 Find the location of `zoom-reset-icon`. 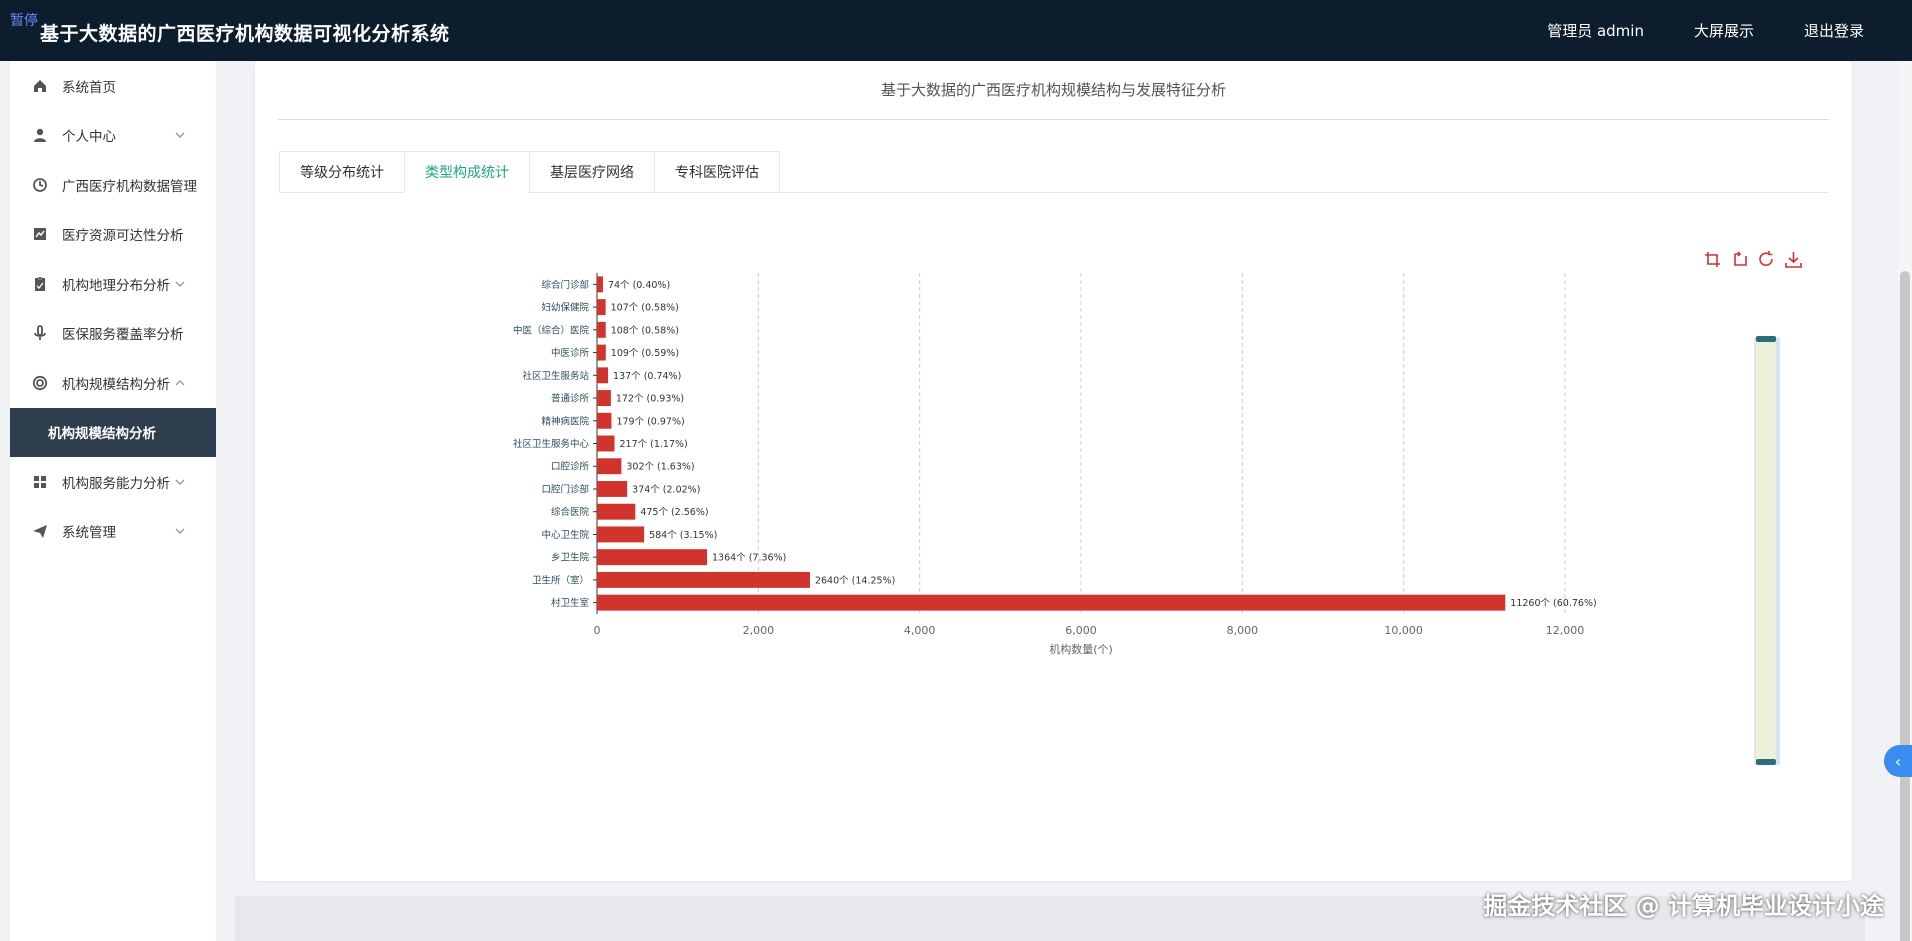

zoom-reset-icon is located at coordinates (1739, 259).